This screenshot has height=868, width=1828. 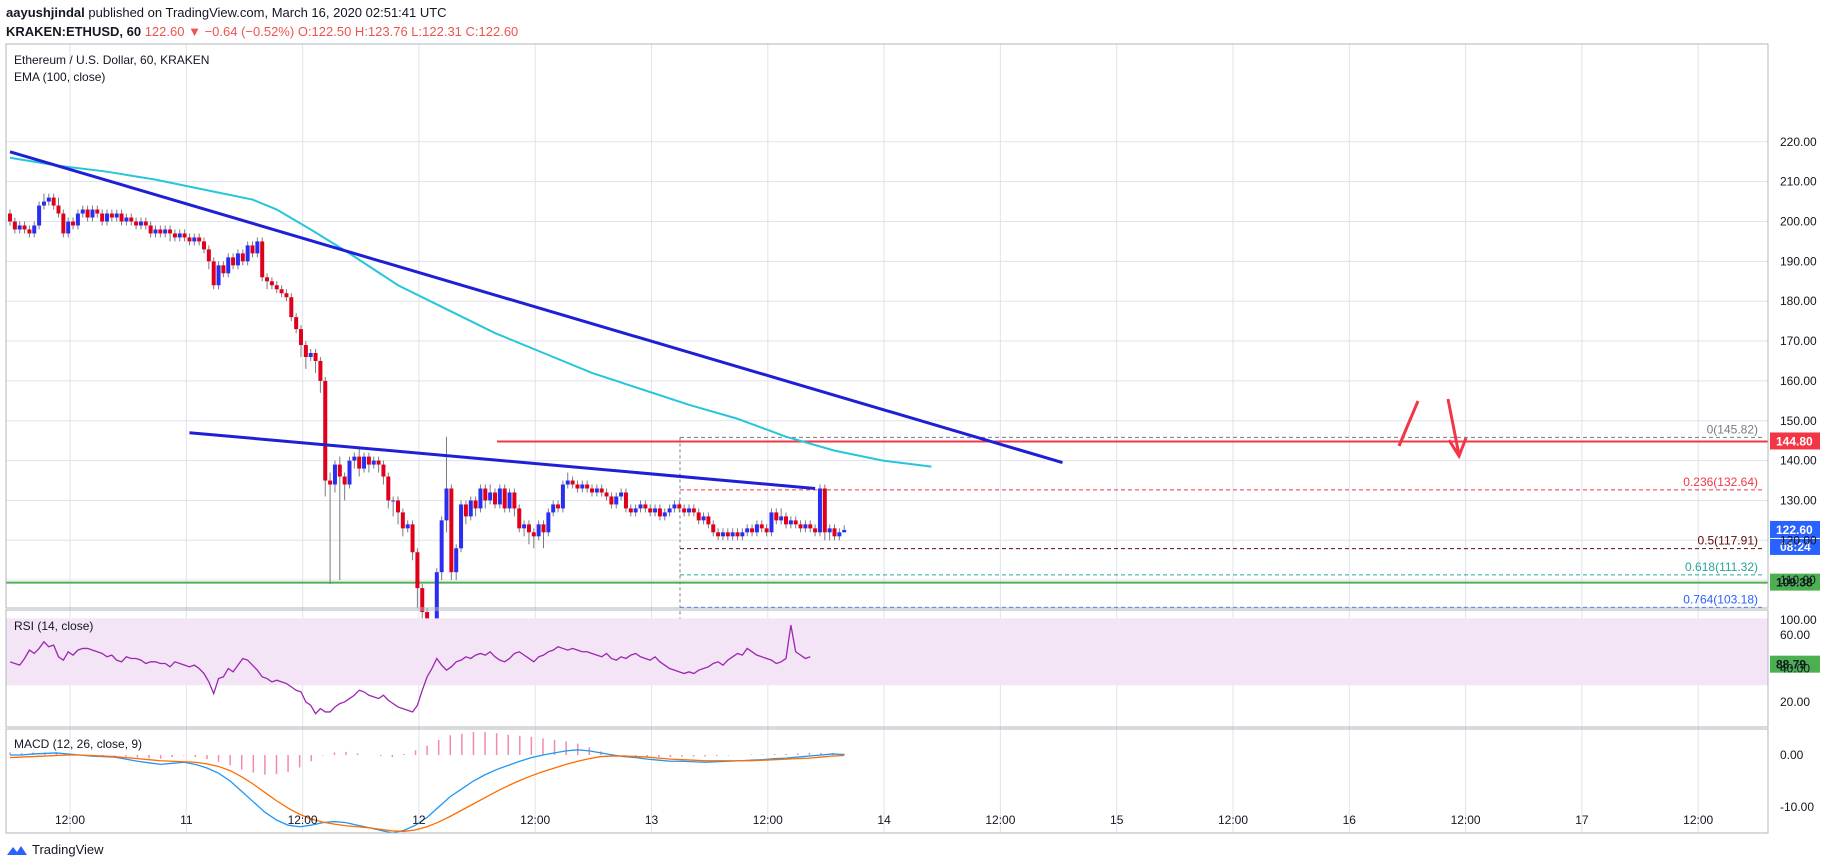 I want to click on author-name: aayushjindal, so click(x=45, y=12).